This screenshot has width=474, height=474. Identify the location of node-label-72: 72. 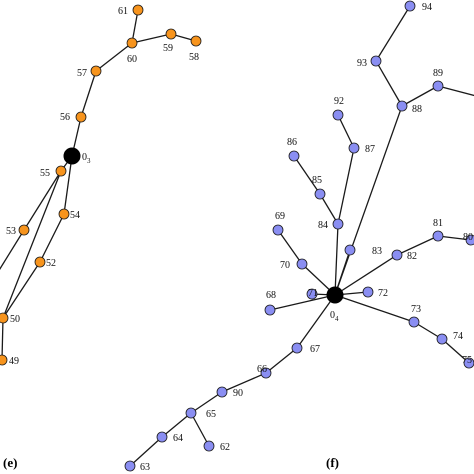
(383, 293).